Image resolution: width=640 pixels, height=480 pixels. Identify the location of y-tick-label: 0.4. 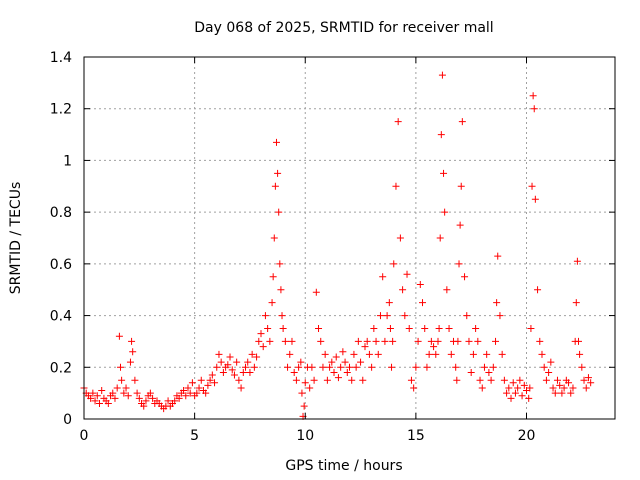
(61, 317).